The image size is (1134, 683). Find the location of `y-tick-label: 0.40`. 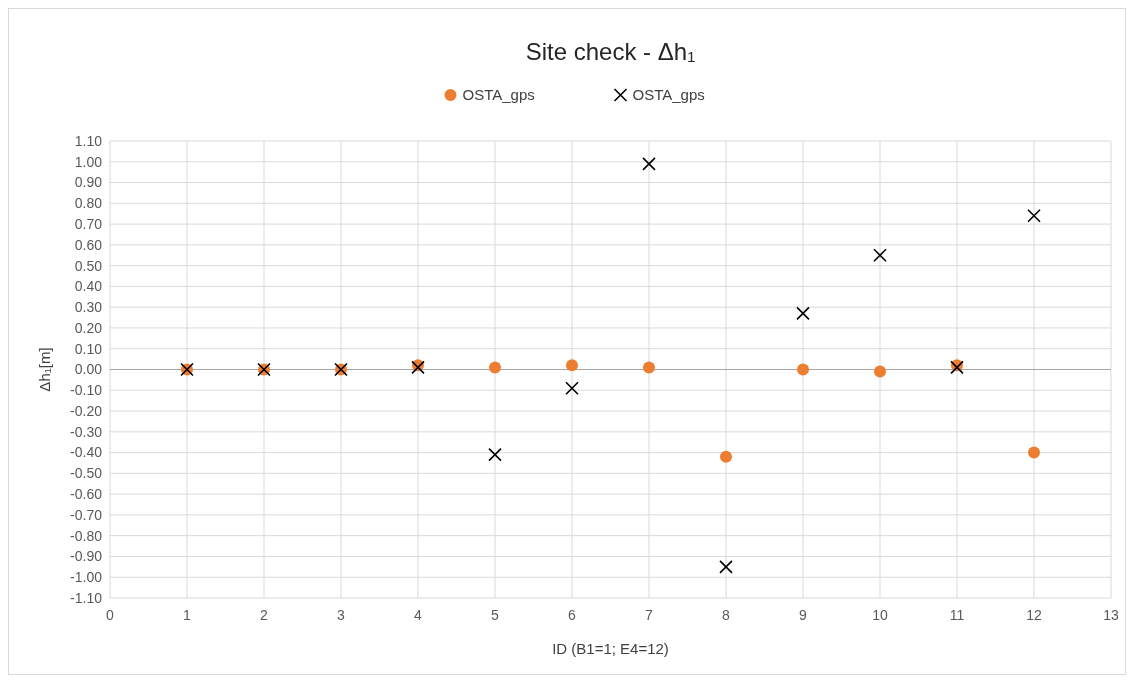

y-tick-label: 0.40 is located at coordinates (88, 286).